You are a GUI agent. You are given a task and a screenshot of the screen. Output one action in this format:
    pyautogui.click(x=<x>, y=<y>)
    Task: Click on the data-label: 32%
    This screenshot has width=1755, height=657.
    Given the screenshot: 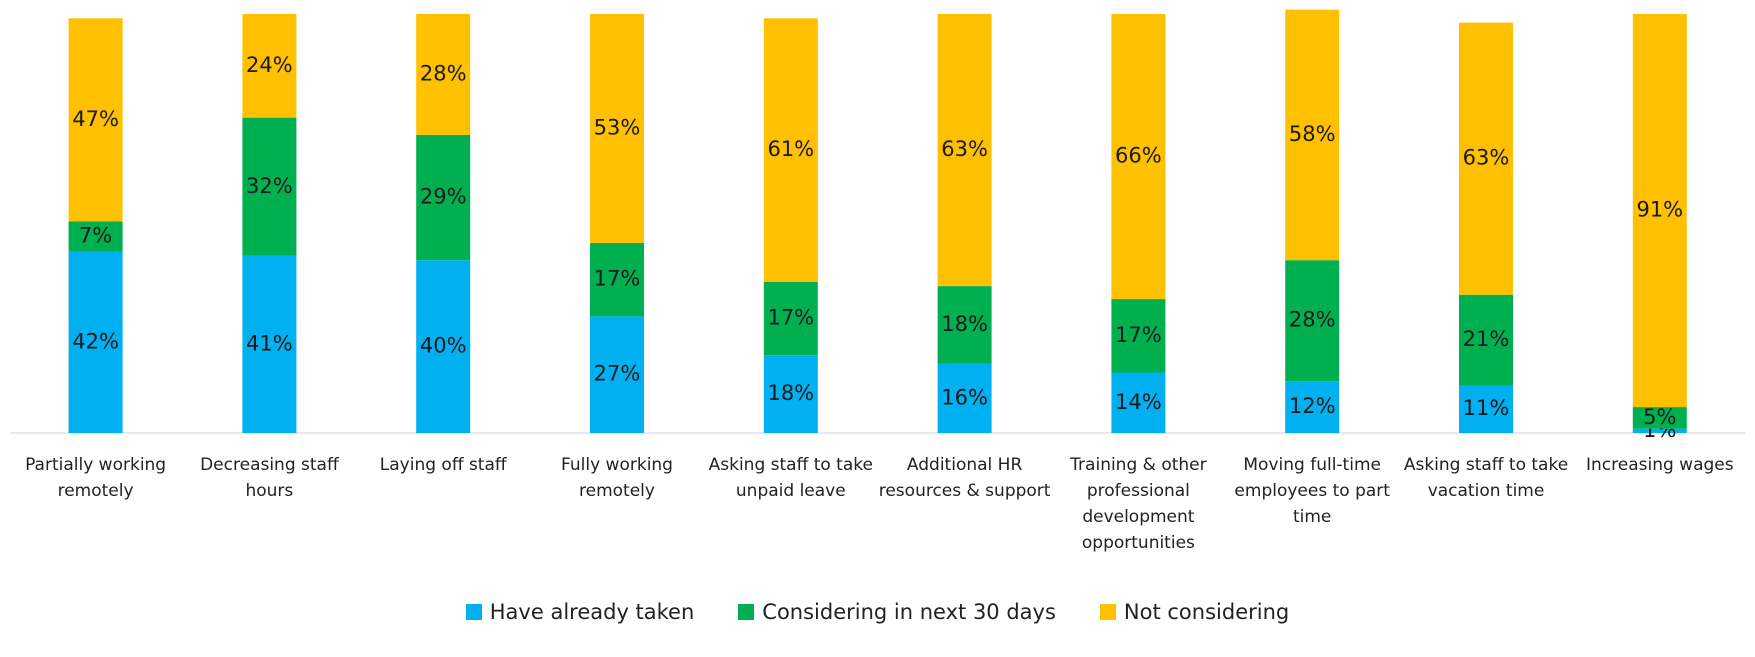 What is the action you would take?
    pyautogui.click(x=269, y=186)
    